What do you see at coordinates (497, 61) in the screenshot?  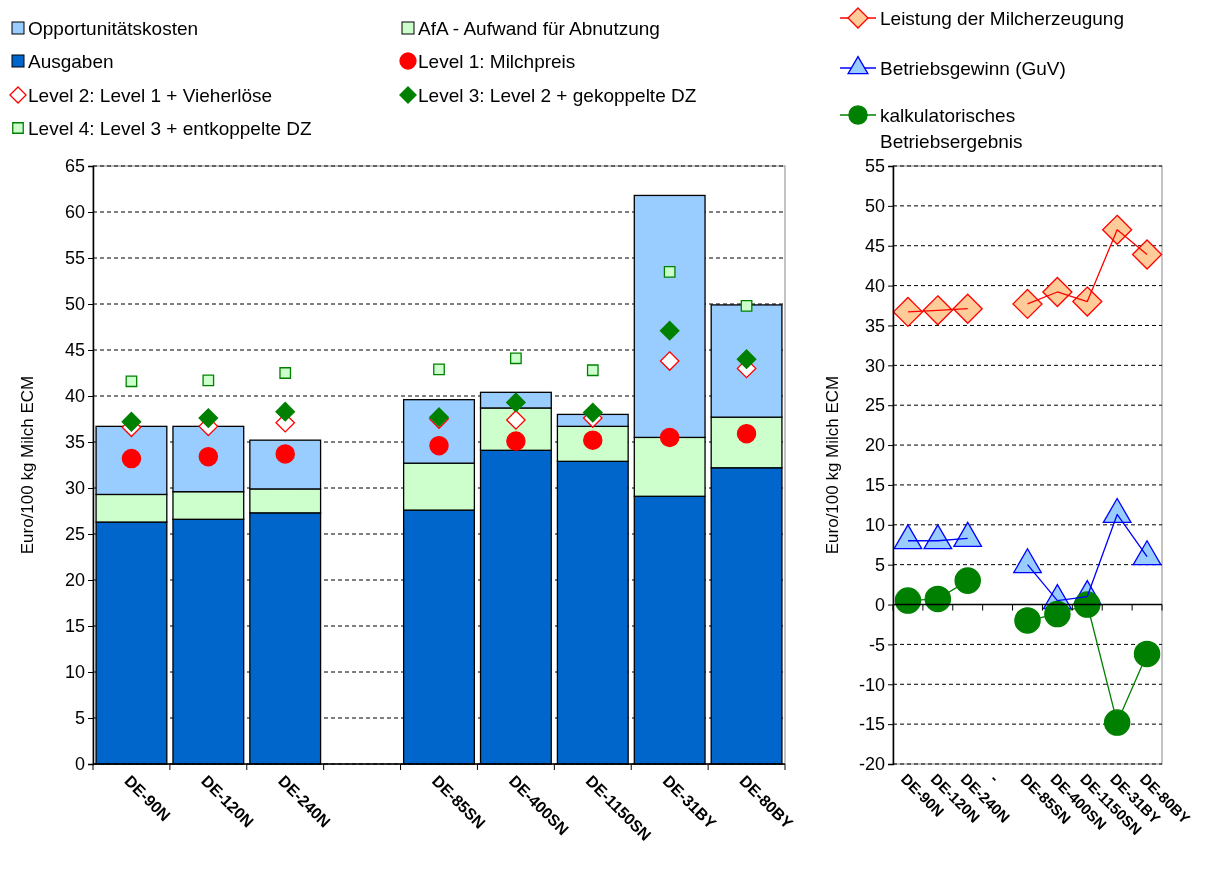 I see `legend-label: Level 1: Milchpreis` at bounding box center [497, 61].